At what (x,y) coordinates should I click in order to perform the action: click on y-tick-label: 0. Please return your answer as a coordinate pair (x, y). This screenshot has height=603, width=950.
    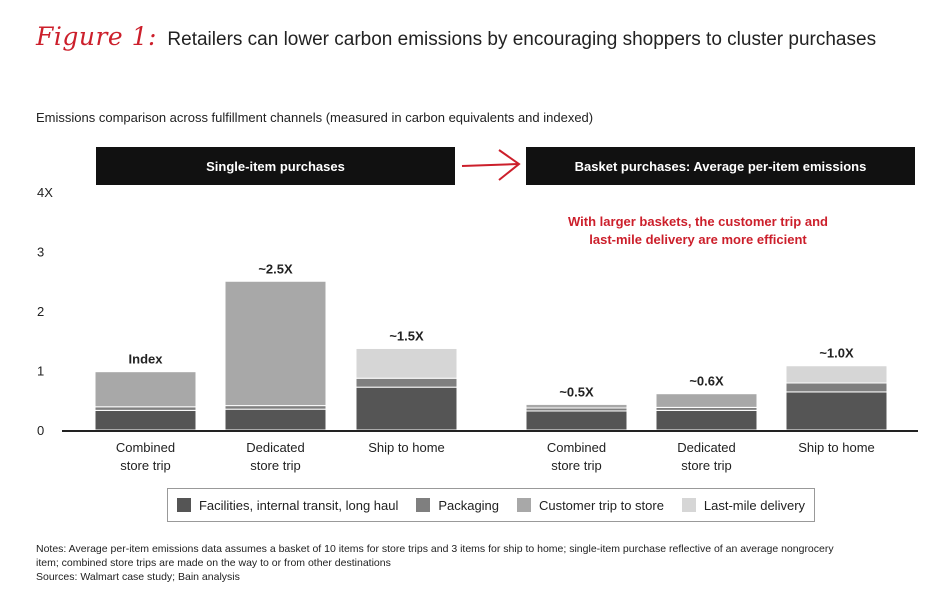
    Looking at the image, I should click on (40, 430).